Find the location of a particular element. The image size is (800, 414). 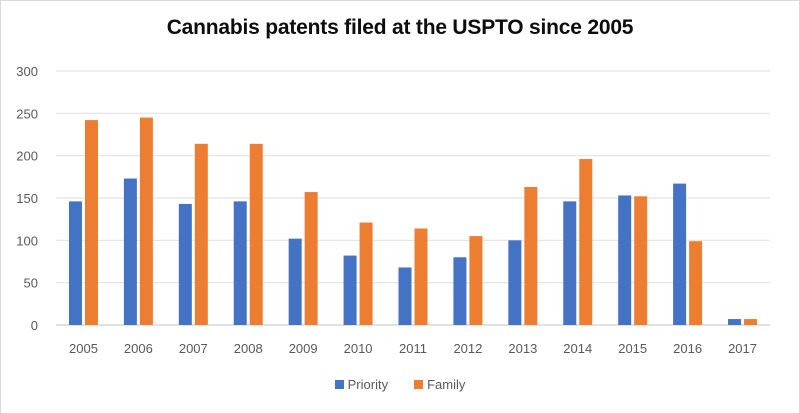

bar-family-2006 is located at coordinates (146, 221).